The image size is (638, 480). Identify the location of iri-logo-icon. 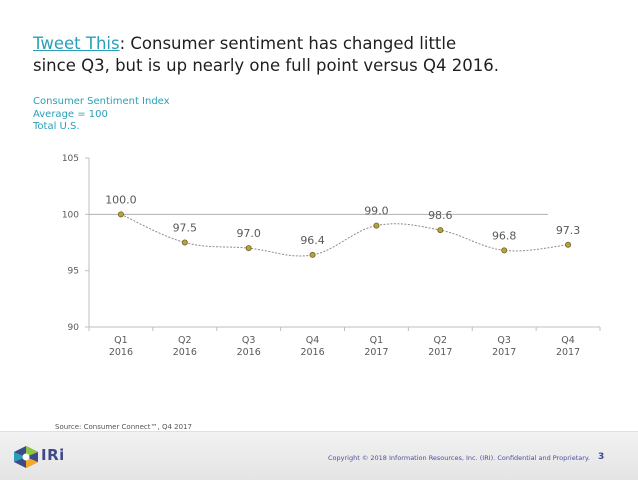
(26, 457).